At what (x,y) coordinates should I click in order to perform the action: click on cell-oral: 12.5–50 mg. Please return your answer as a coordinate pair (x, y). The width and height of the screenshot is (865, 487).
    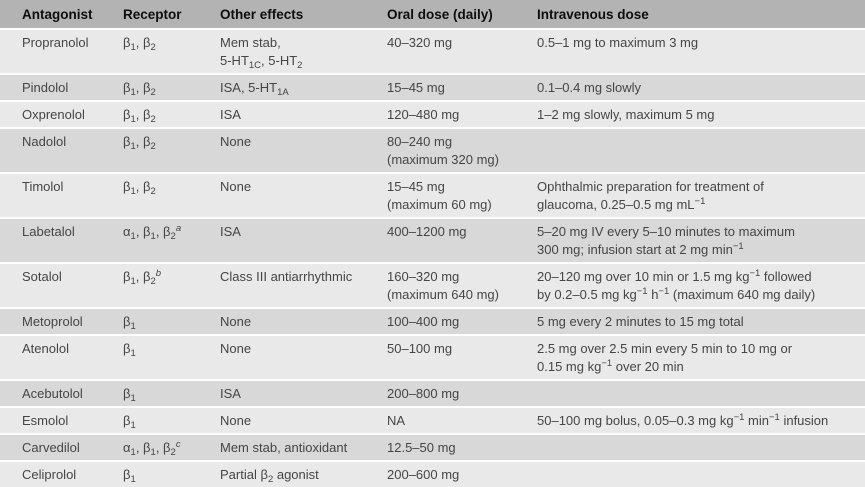
    Looking at the image, I should click on (462, 448).